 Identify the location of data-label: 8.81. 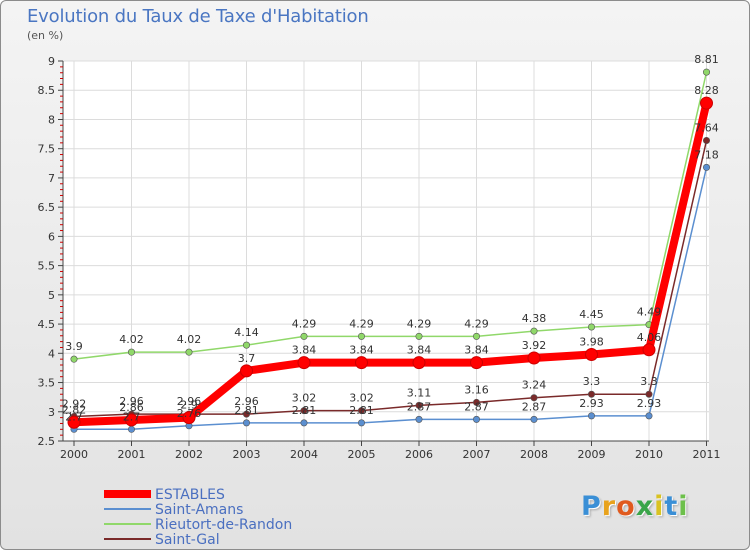
(706, 59).